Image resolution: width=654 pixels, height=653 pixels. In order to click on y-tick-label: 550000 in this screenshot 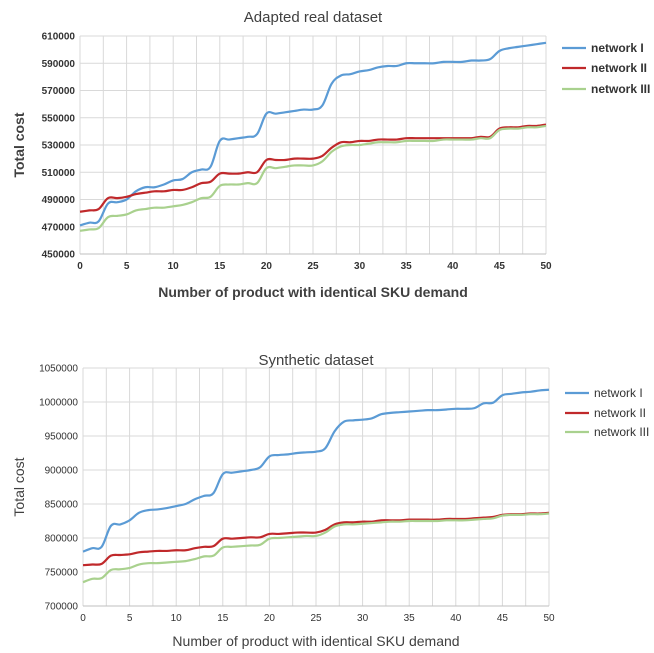, I will do `click(59, 118)`.